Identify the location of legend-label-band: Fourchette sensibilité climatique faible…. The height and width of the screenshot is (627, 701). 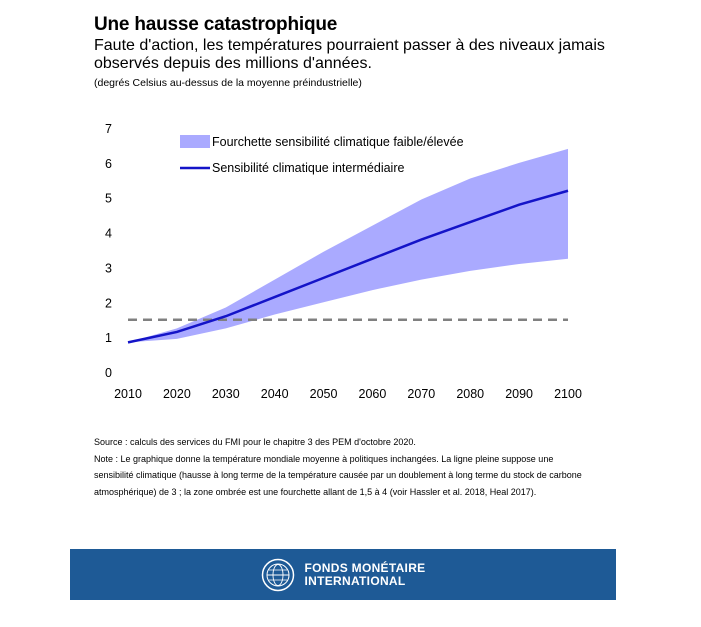
(338, 142).